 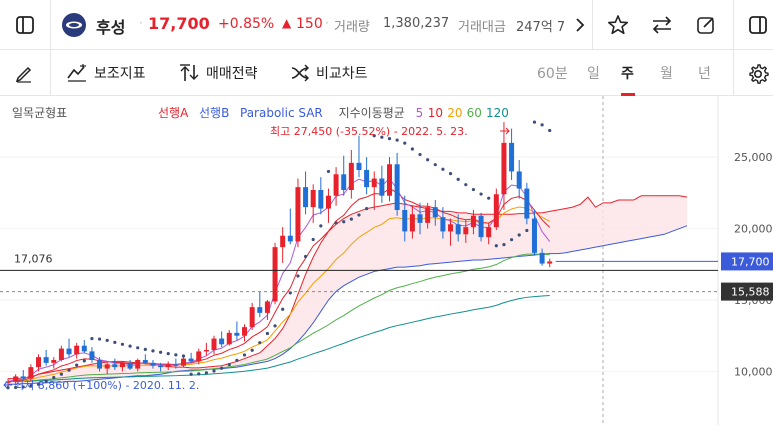 What do you see at coordinates (627, 74) in the screenshot?
I see `period-week: 주` at bounding box center [627, 74].